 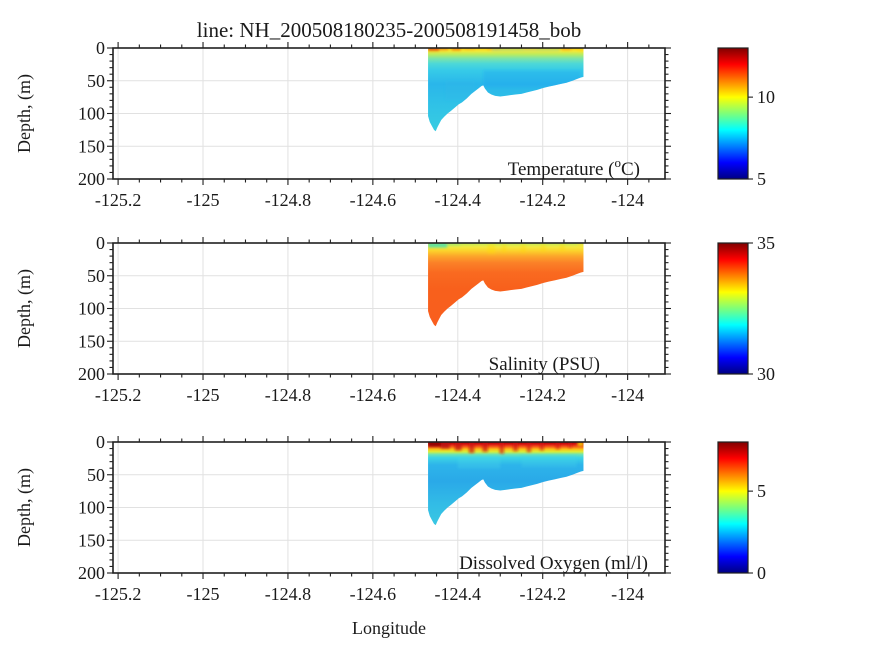 I want to click on panel-label-text: C), so click(x=630, y=169).